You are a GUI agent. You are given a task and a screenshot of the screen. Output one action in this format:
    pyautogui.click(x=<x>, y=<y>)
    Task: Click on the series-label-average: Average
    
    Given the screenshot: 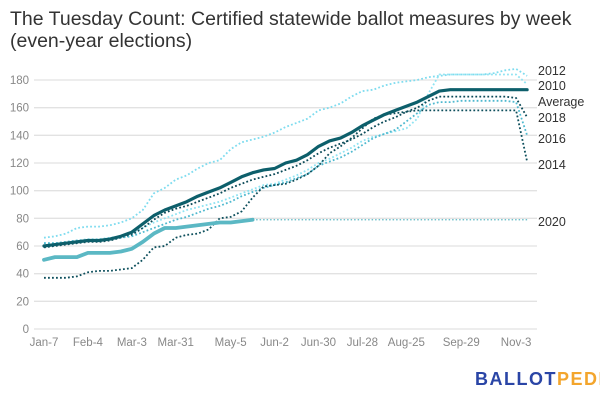 What is the action you would take?
    pyautogui.click(x=561, y=102)
    